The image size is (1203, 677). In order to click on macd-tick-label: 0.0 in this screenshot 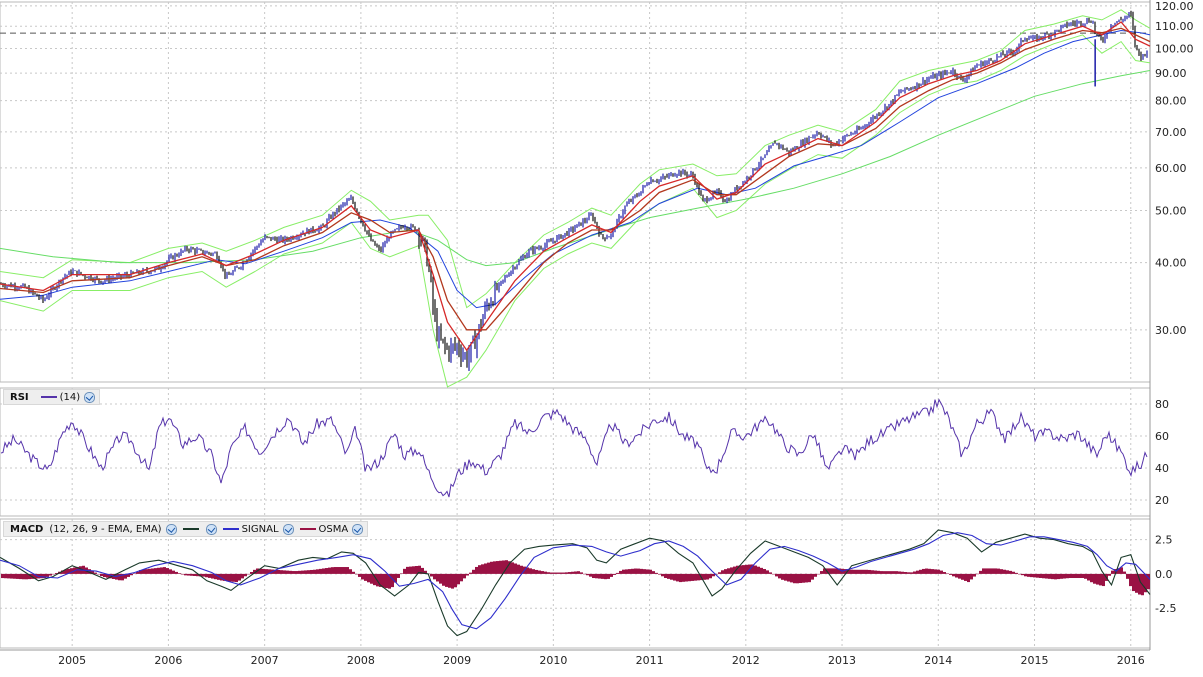, I will do `click(1164, 574)`.